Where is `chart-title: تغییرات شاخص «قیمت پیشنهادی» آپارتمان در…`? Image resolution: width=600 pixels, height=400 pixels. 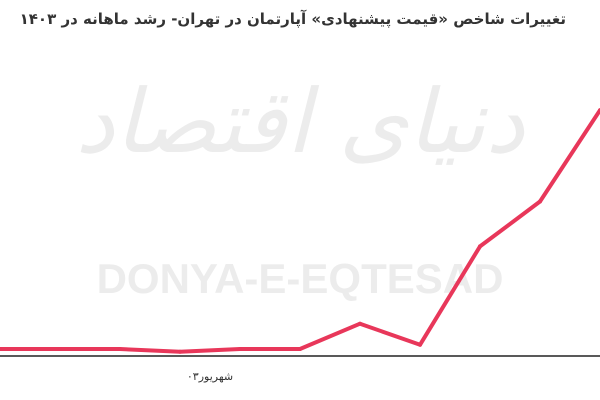
chart-title: تغییرات شاخص «قیمت پیشنهادی» آپارتمان در… is located at coordinates (292, 19).